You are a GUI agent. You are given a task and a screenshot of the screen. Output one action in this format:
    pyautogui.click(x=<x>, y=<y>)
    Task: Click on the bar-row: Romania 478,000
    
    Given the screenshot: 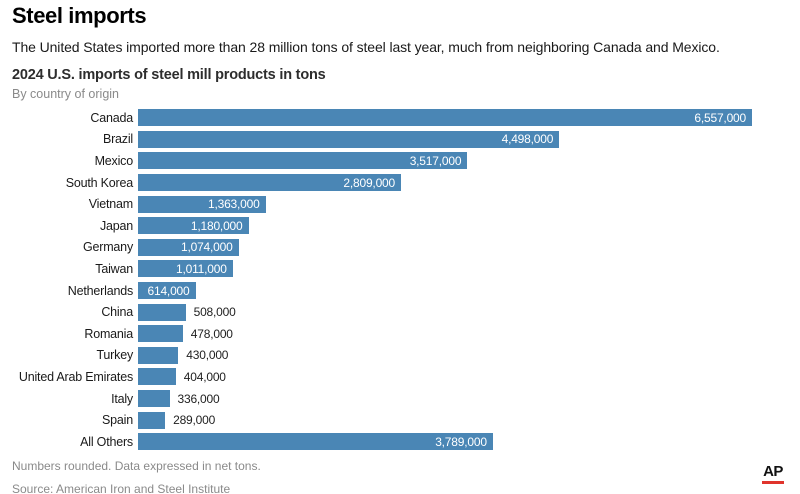 What is the action you would take?
    pyautogui.click(x=406, y=334)
    